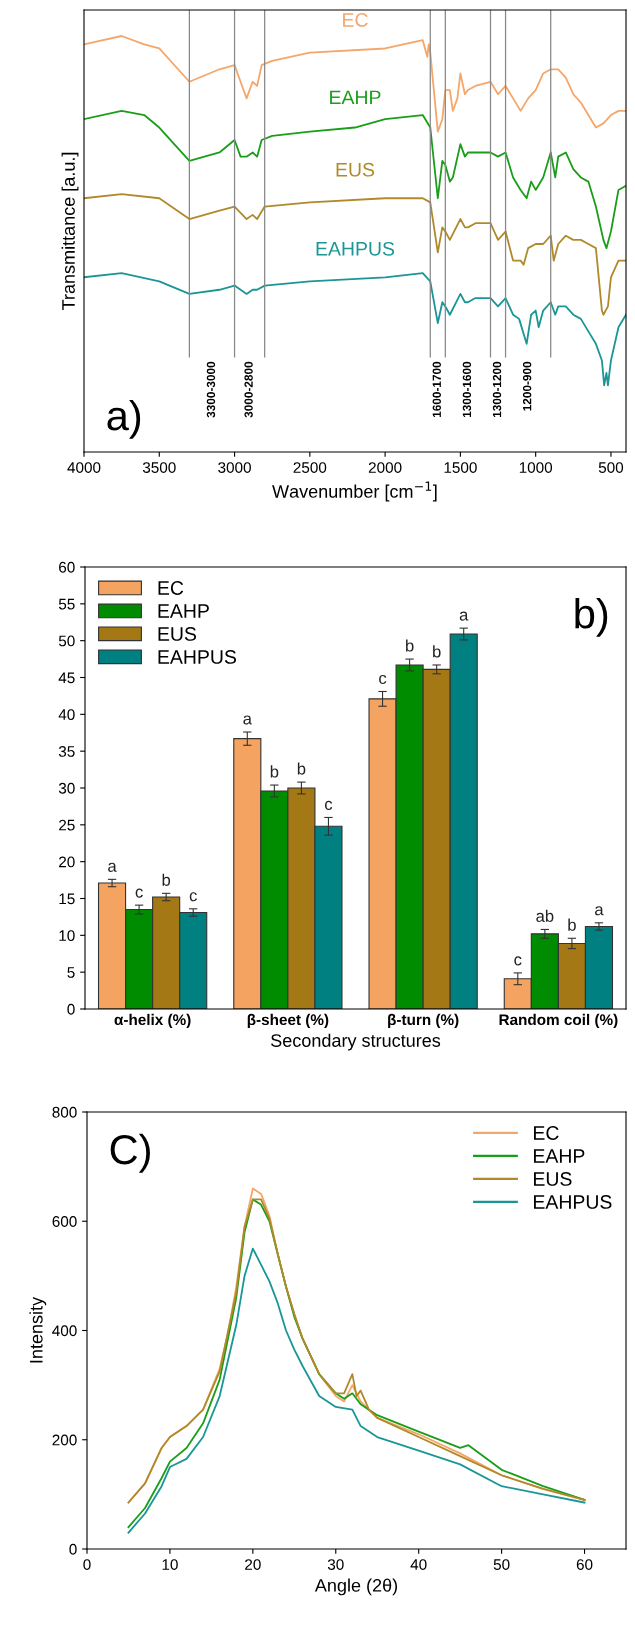 This screenshot has height=1626, width=635. What do you see at coordinates (64, 1221) in the screenshot?
I see `y-tick-label: 600` at bounding box center [64, 1221].